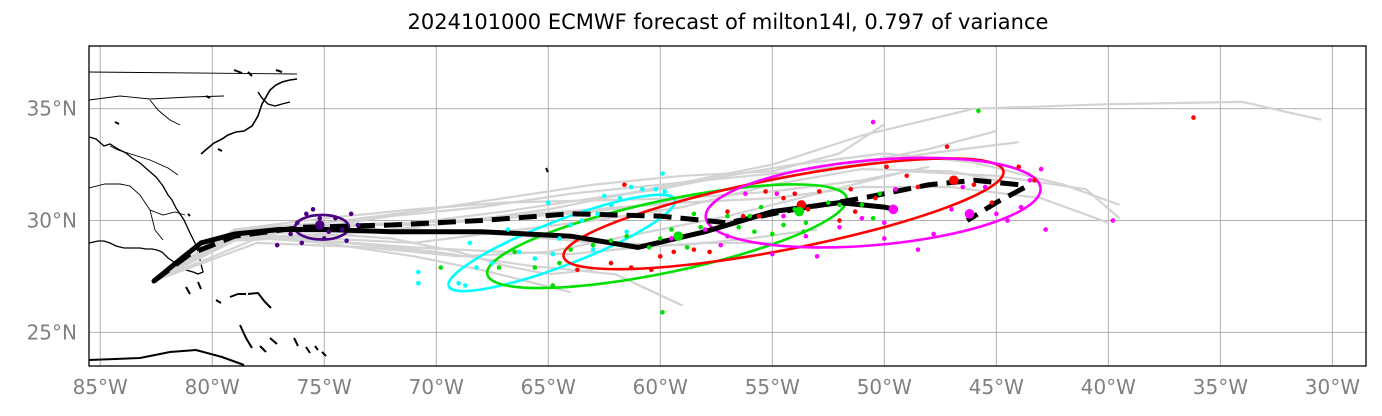  Describe the element at coordinates (667, 236) in the screenshot. I see `ellipse-green` at that location.